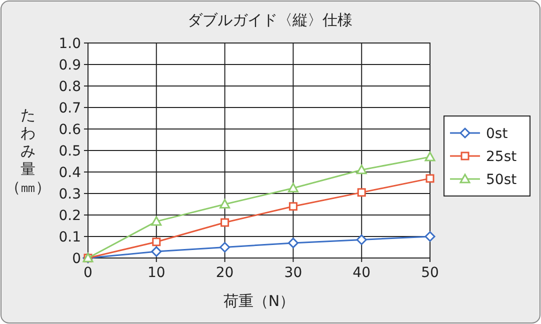  Describe the element at coordinates (69, 152) in the screenshot. I see `y-tick-label: 0.5` at that location.